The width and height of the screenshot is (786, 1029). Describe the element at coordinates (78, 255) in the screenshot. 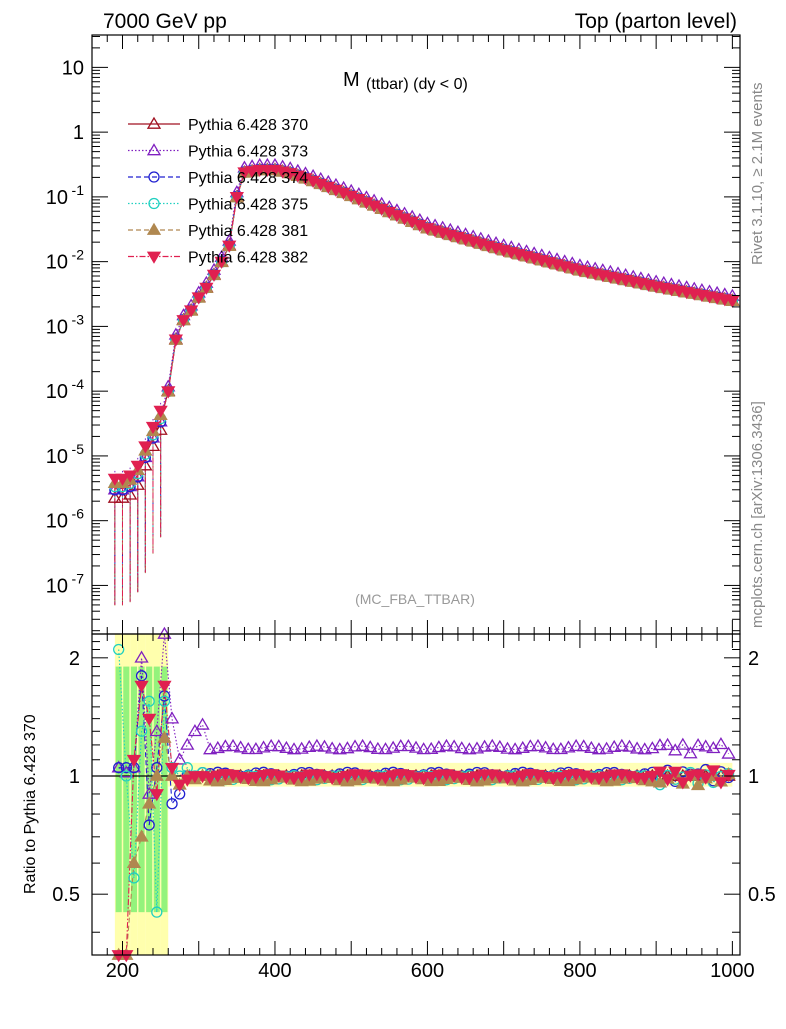

I see `y-tick-exponent: -2` at that location.